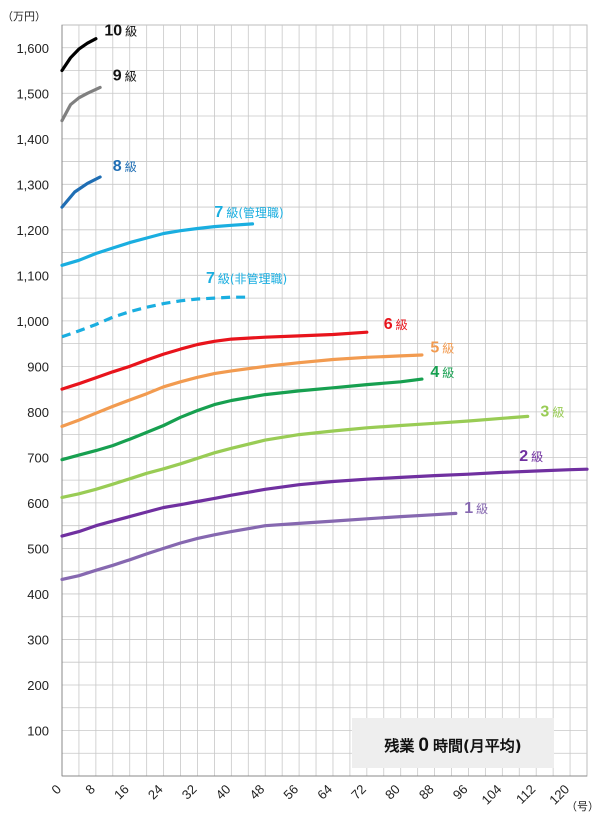 This screenshot has width=605, height=831. What do you see at coordinates (38, 457) in the screenshot?
I see `y-tick-label: 700` at bounding box center [38, 457].